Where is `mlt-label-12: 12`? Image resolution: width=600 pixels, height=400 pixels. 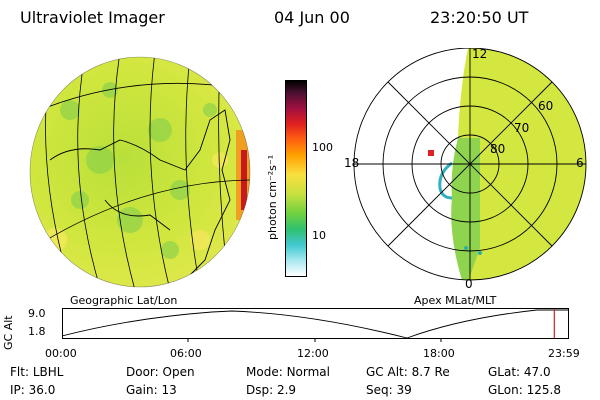
mlt-label-12: 12 is located at coordinates (479, 54).